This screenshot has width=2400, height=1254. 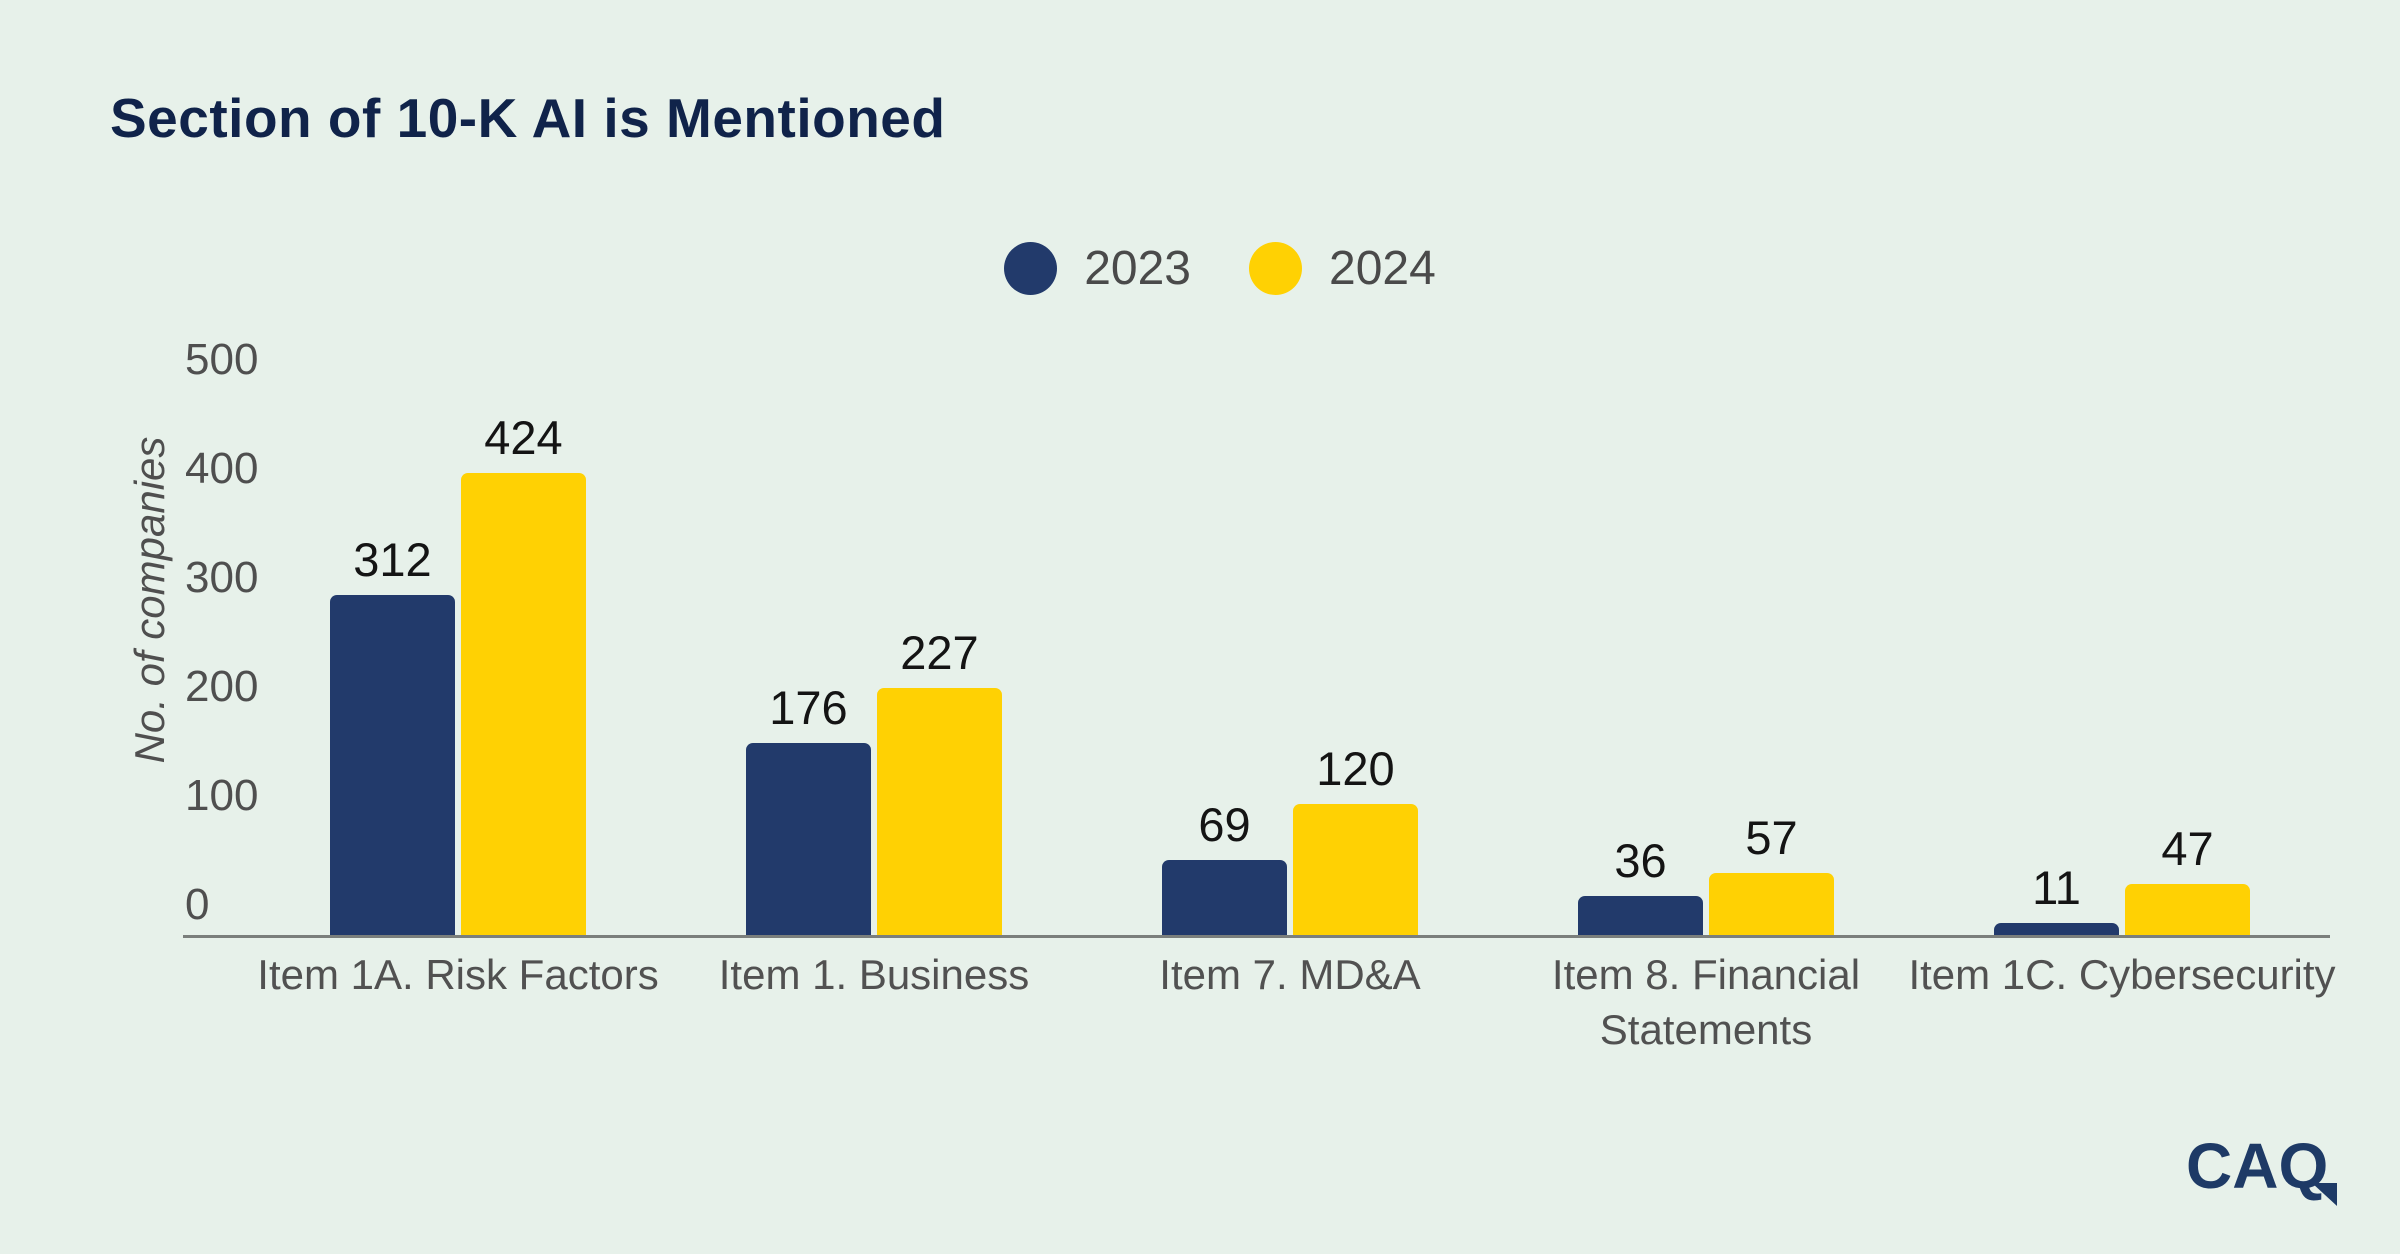 I want to click on bar-2024-item-1-business, so click(x=939, y=811).